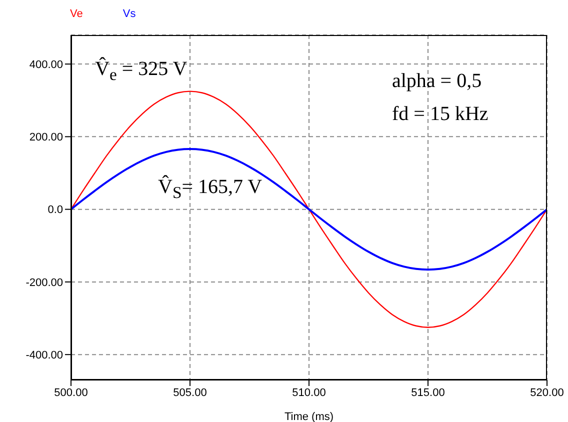 The width and height of the screenshot is (568, 422). Describe the element at coordinates (46, 64) in the screenshot. I see `y-tick-label: 400.00` at that location.